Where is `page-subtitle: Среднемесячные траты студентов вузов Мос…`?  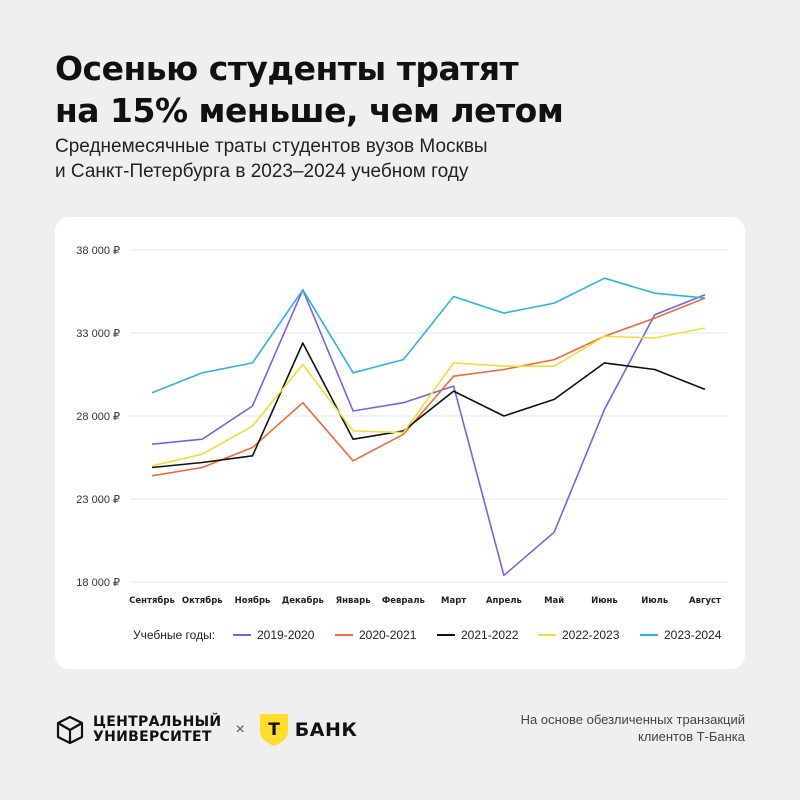
page-subtitle: Среднемесячные траты студентов вузов Мос… is located at coordinates (405, 159).